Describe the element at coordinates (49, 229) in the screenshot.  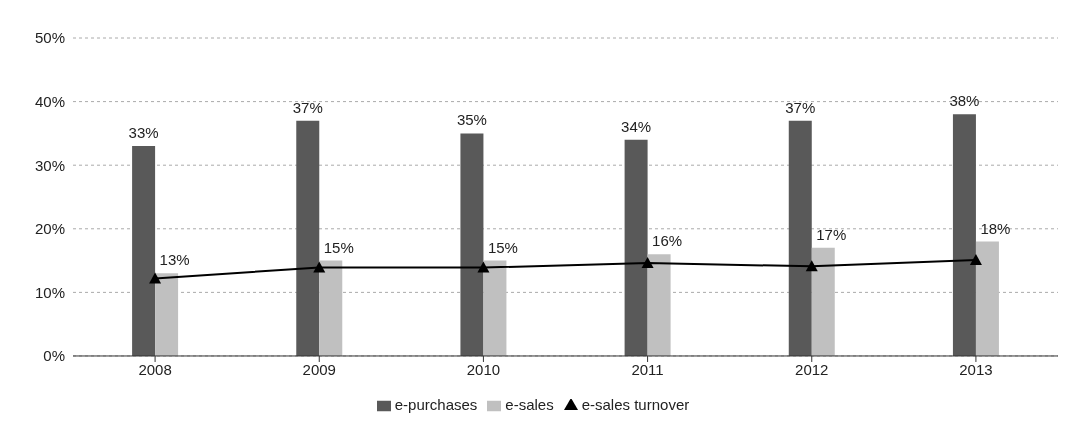
I see `y-tick-label: 20%` at that location.